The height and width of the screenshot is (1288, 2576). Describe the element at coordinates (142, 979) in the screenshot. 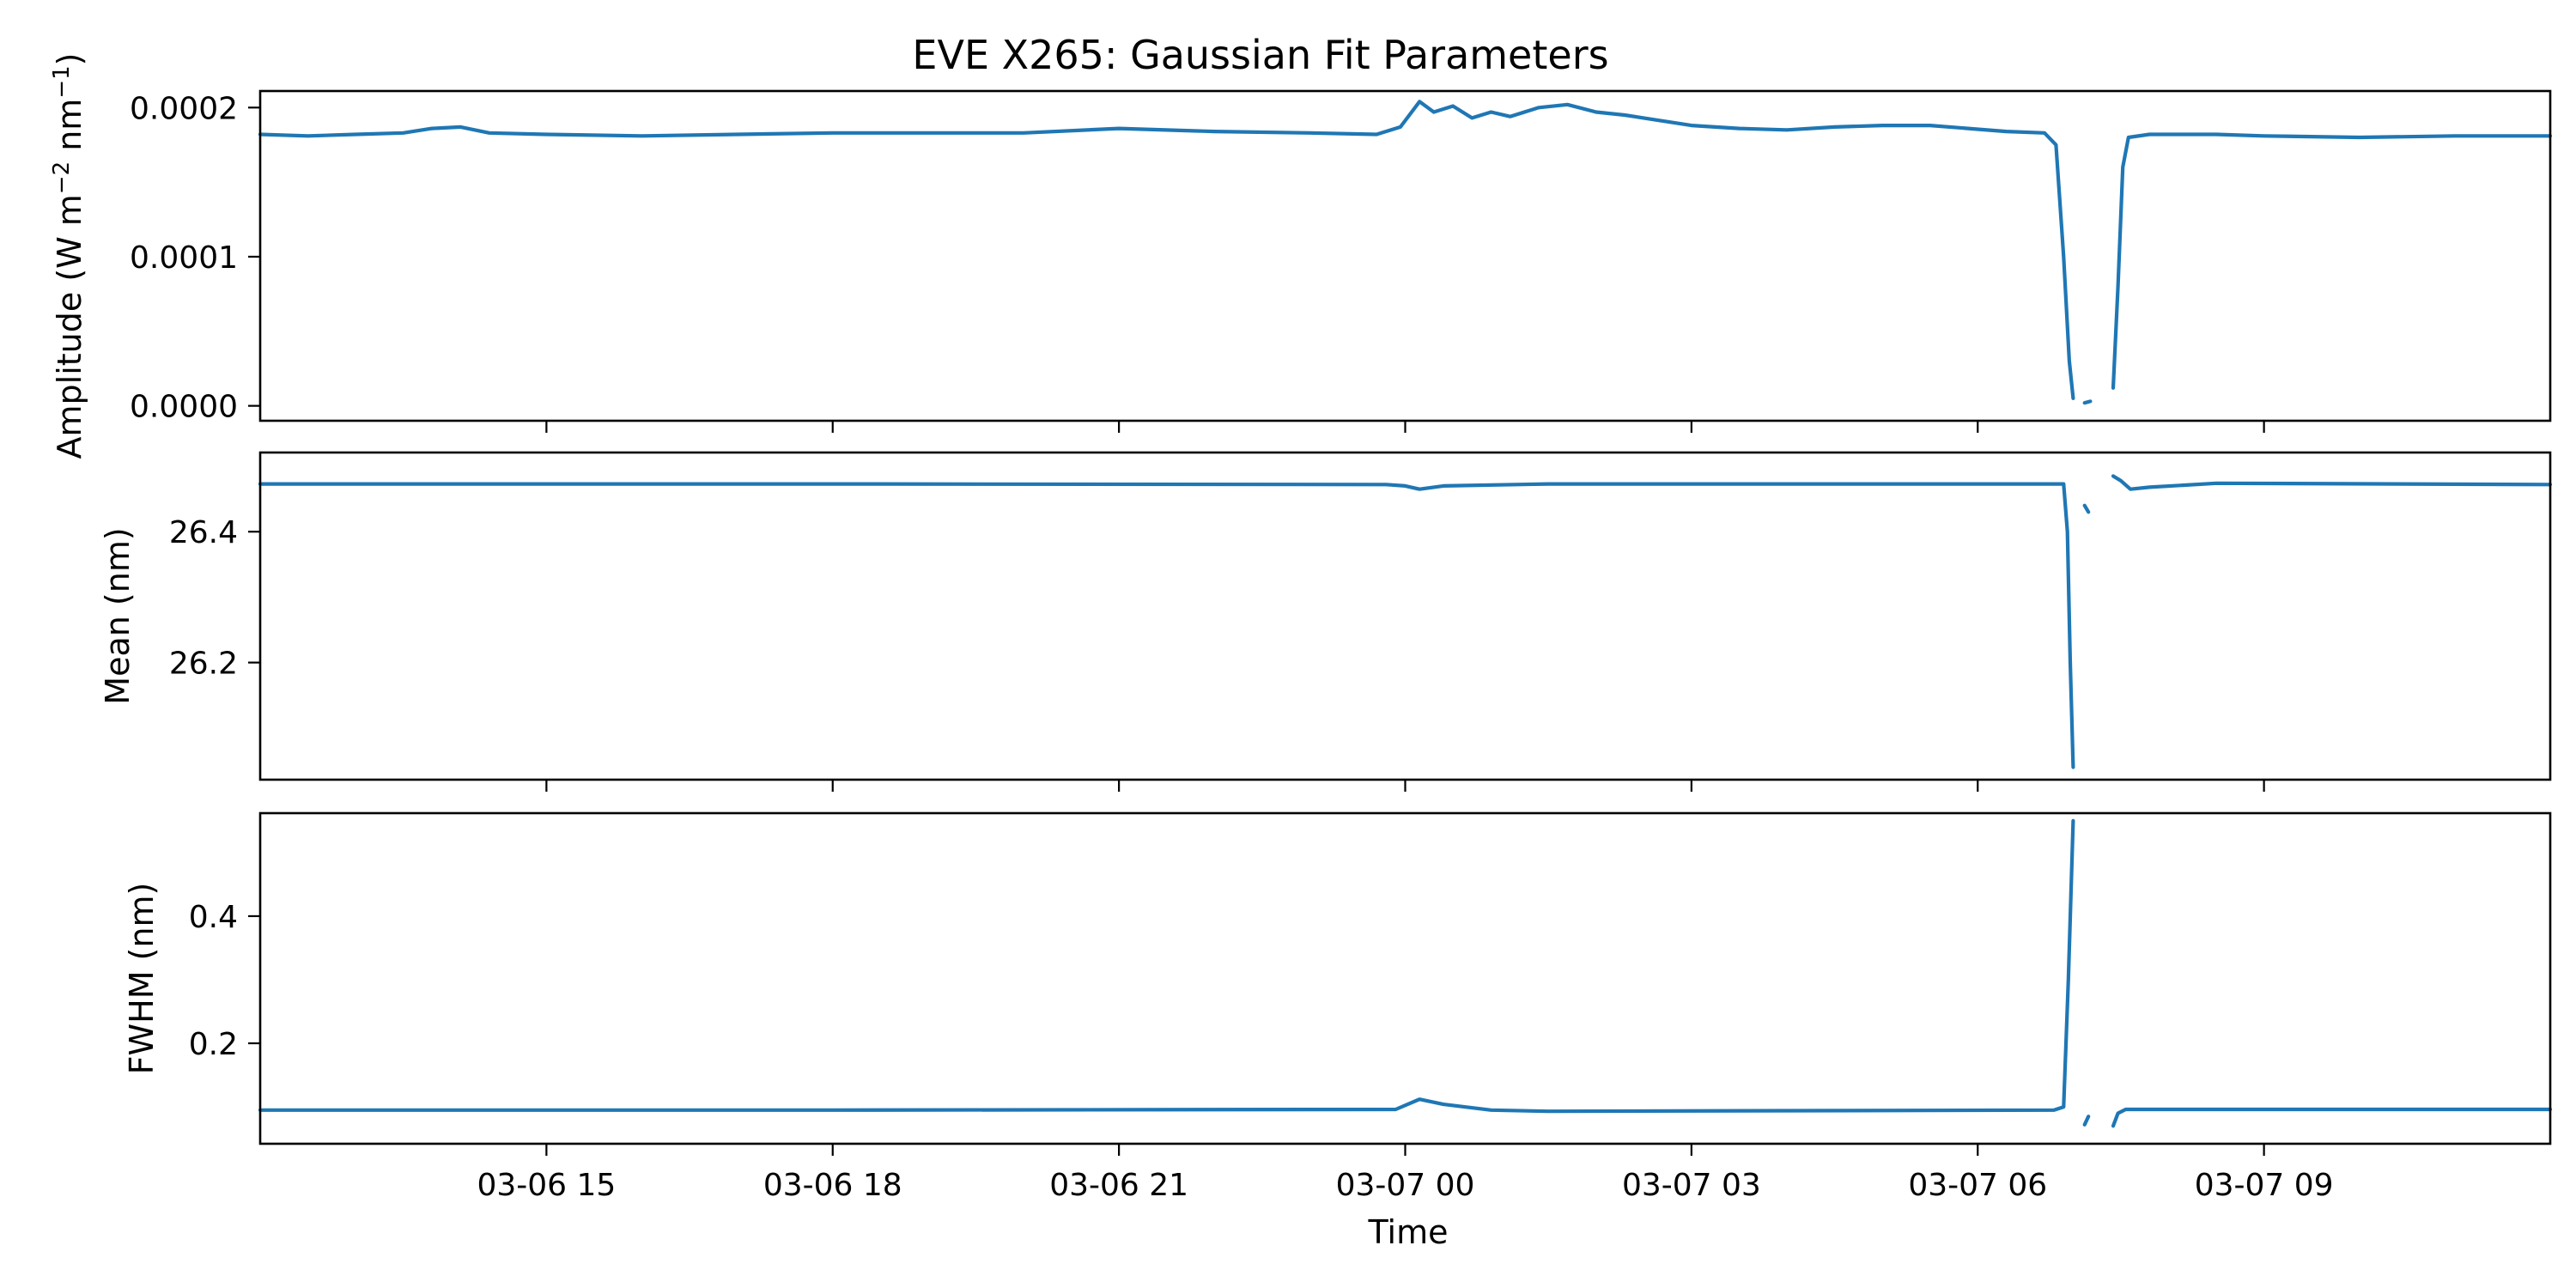

I see `fwhm-y-axis-title: FWHM (nm)` at that location.